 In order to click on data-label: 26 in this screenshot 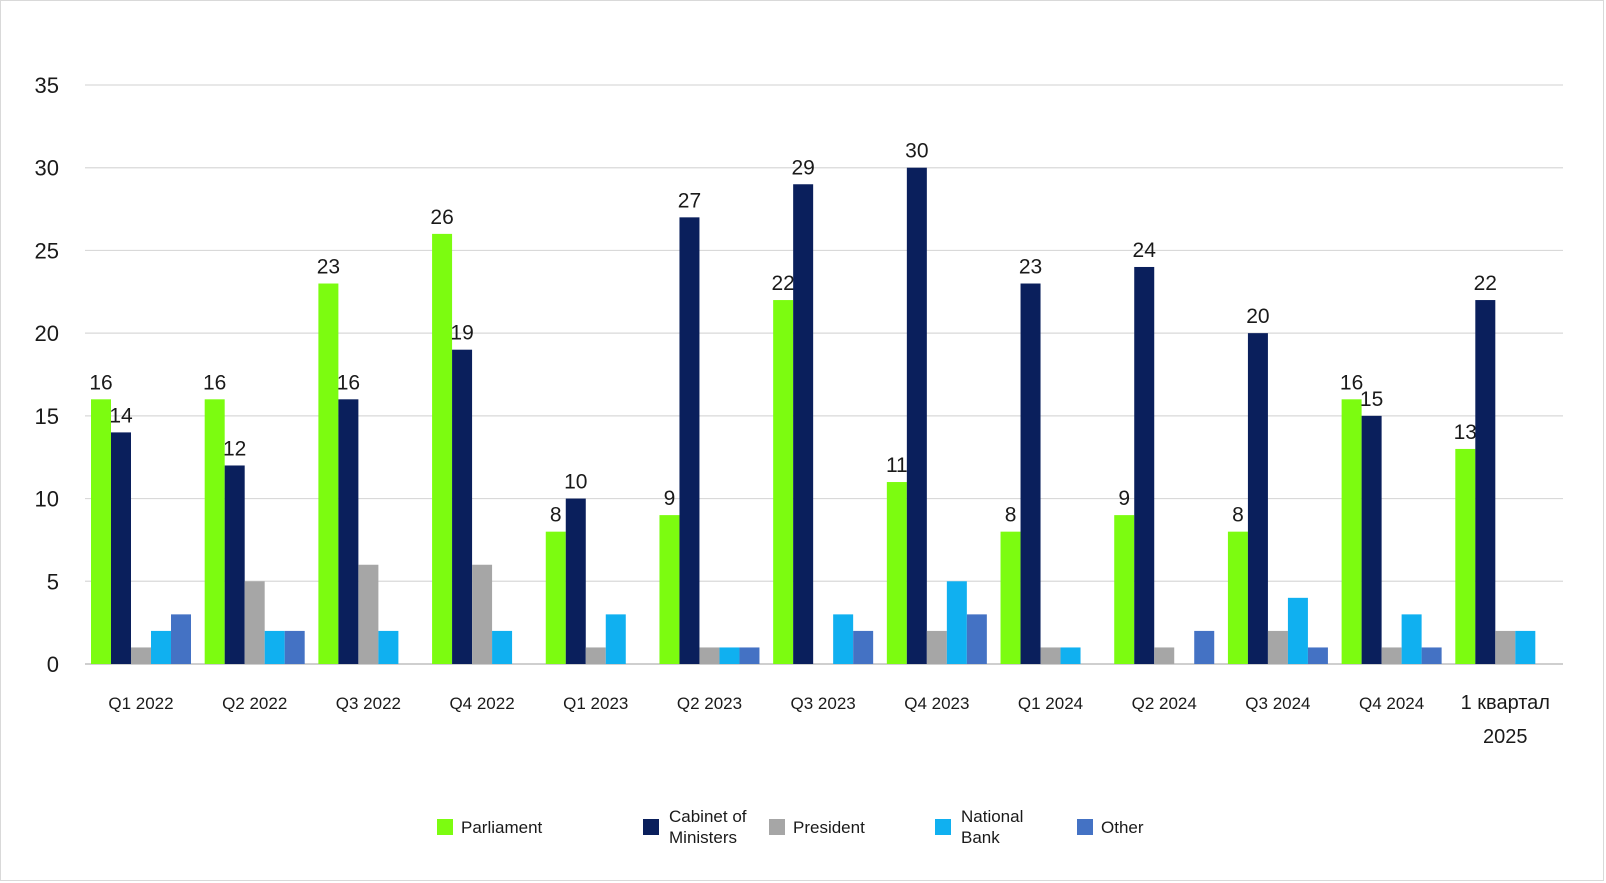, I will do `click(441, 217)`.